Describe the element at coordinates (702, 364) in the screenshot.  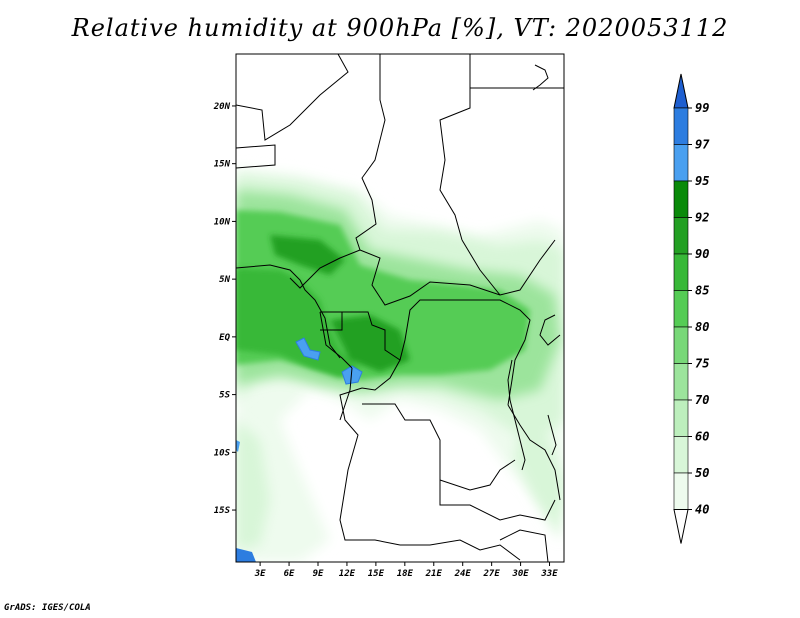
I see `colorbar-label: 75` at that location.